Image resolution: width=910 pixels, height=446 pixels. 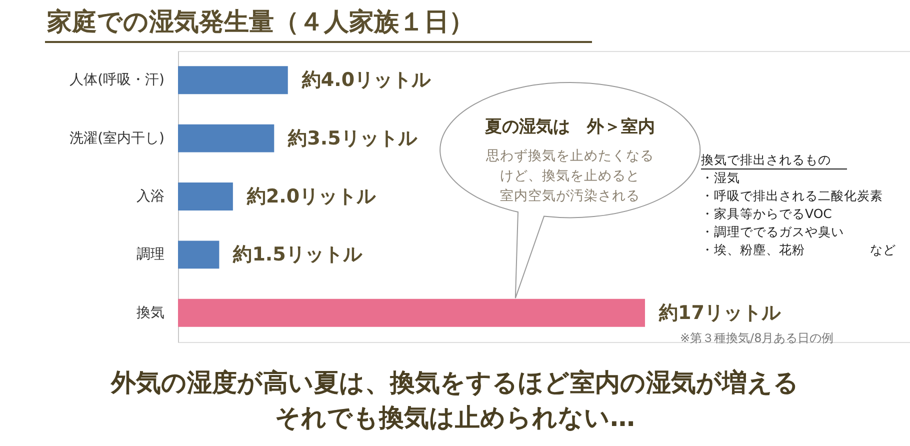 I want to click on text: ・呼吸で排出される二酸化炭素, so click(x=792, y=195).